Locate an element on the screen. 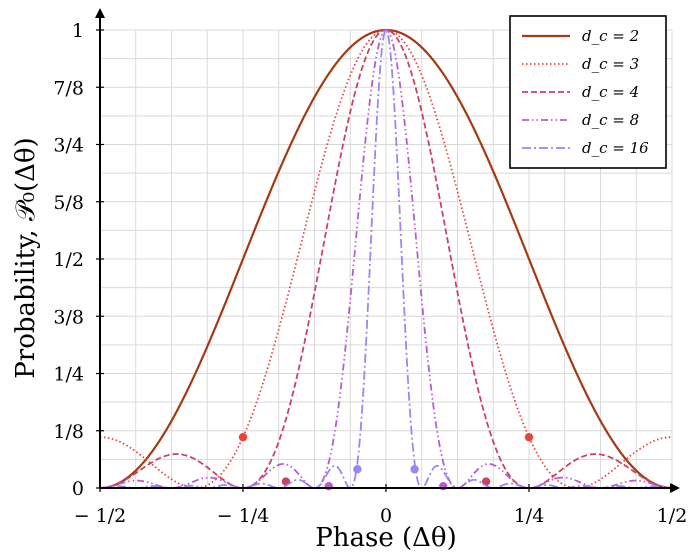 The image size is (700, 560). legend: d_c = 2 d_c = 3 d_c = 4 d_c = 8 d_c = 16 is located at coordinates (588, 92).